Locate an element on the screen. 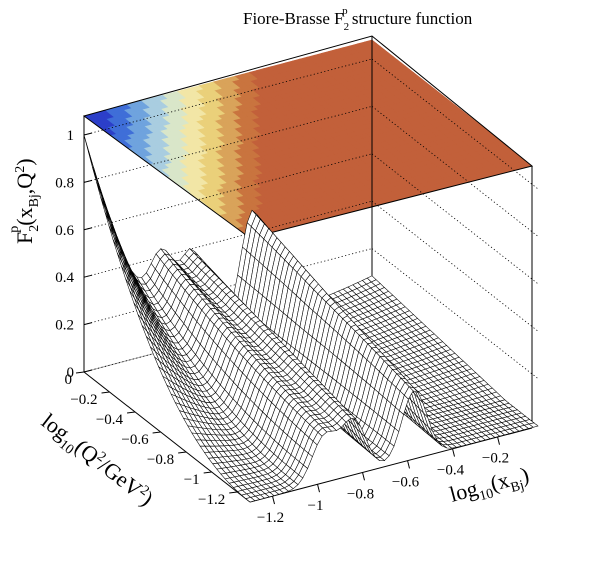  z-tick-label: 1 is located at coordinates (71, 136).